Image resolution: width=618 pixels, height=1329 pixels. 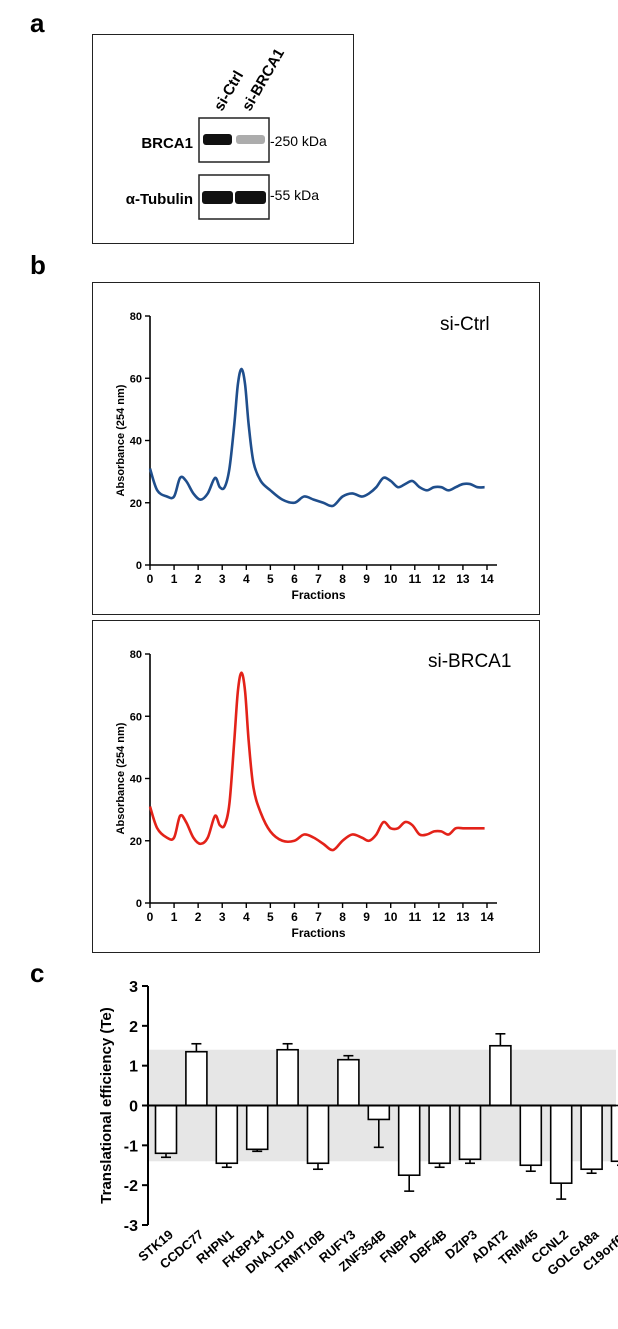 I want to click on bar-golga8a, so click(x=591, y=1137).